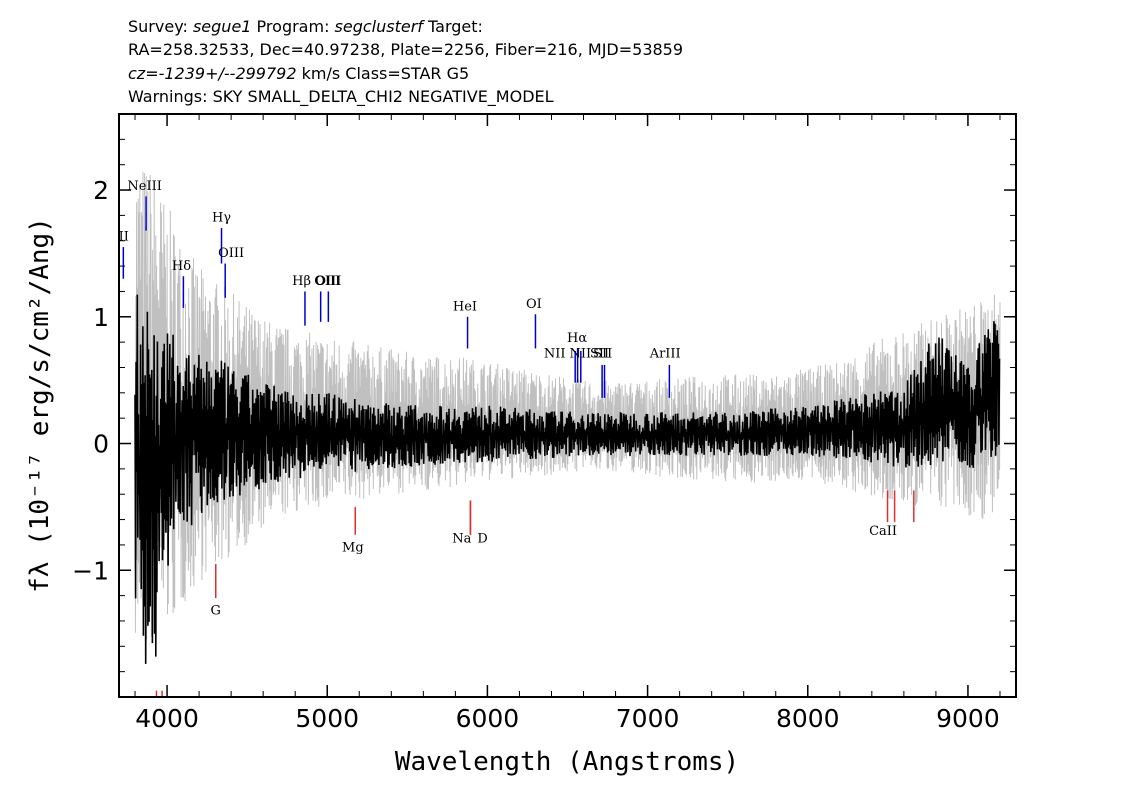 Image resolution: width=1134 pixels, height=810 pixels. What do you see at coordinates (301, 281) in the screenshot?
I see `emission-line-label: Hβ` at bounding box center [301, 281].